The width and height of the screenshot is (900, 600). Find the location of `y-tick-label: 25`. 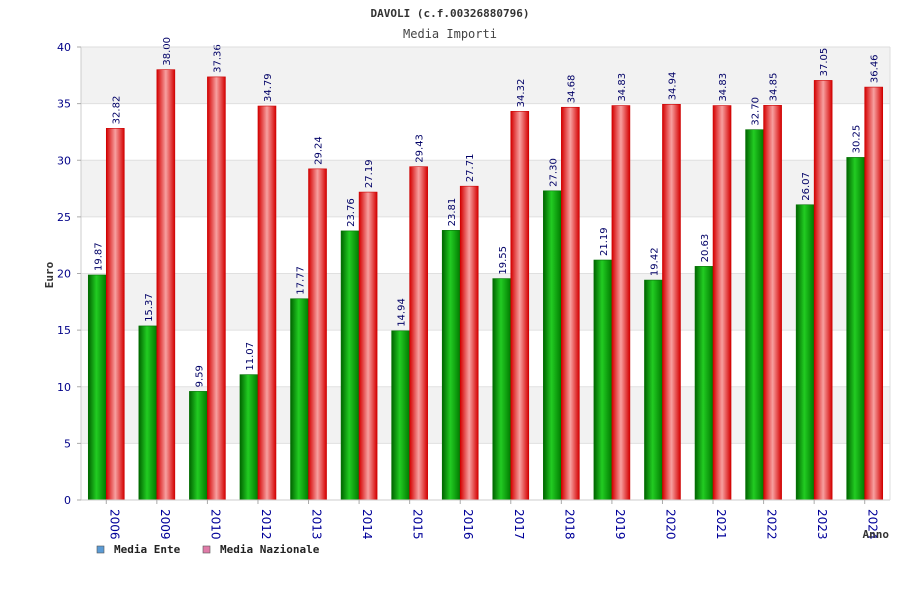

y-tick-label: 25 is located at coordinates (64, 217).